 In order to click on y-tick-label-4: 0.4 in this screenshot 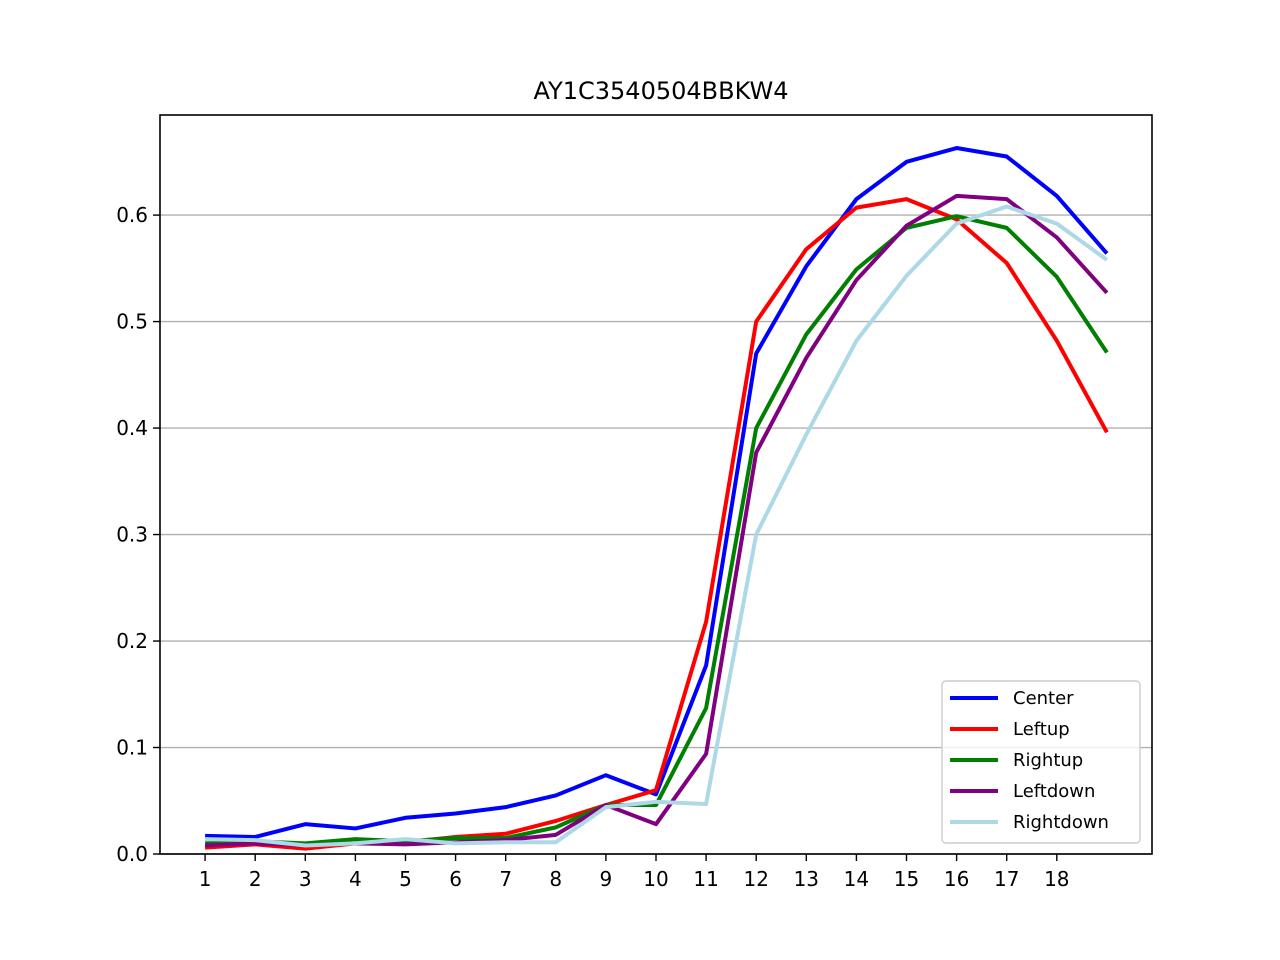, I will do `click(132, 428)`.